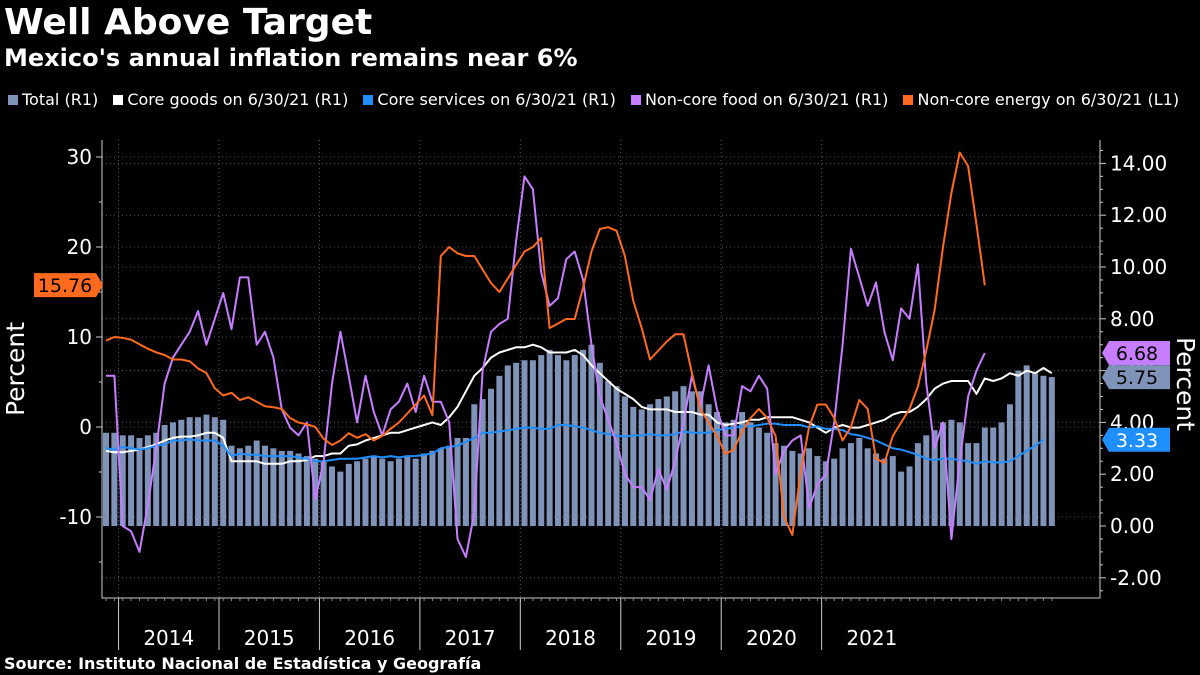 This screenshot has width=1200, height=675. Describe the element at coordinates (574, 443) in the screenshot. I see `series-line-core-services` at that location.